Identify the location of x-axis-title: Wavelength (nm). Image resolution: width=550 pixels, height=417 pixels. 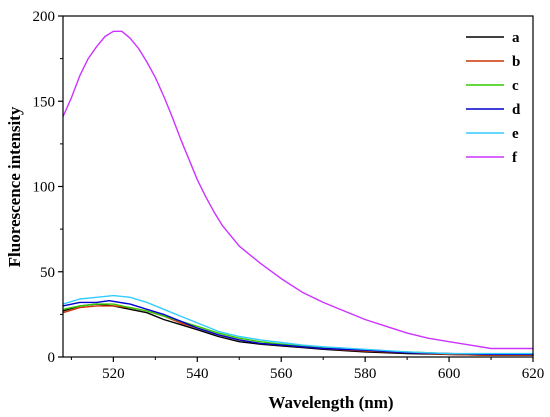
(330, 402).